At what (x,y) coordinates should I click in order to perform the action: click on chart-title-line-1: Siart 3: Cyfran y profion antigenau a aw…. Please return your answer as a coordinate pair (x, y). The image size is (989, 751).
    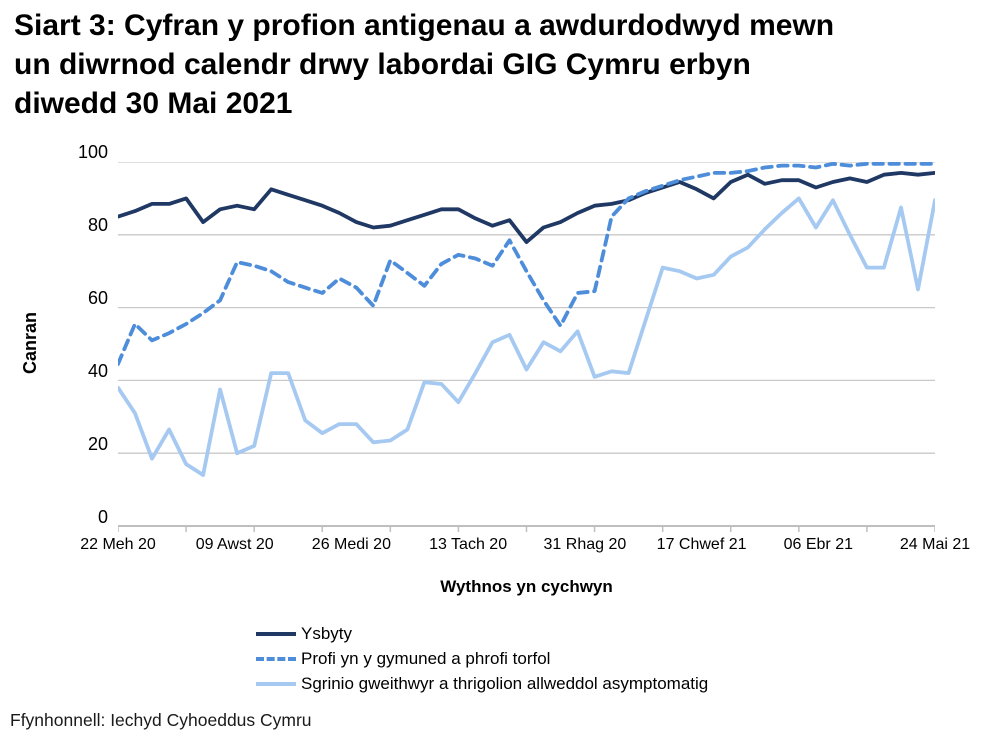
    Looking at the image, I should click on (424, 25).